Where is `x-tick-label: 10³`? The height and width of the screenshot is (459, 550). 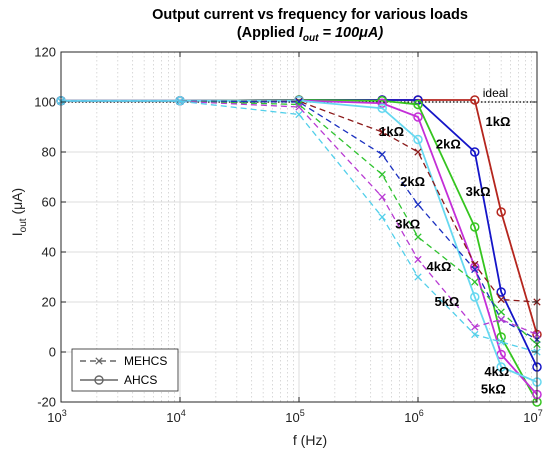
x-tick-label: 10³ is located at coordinates (56, 416).